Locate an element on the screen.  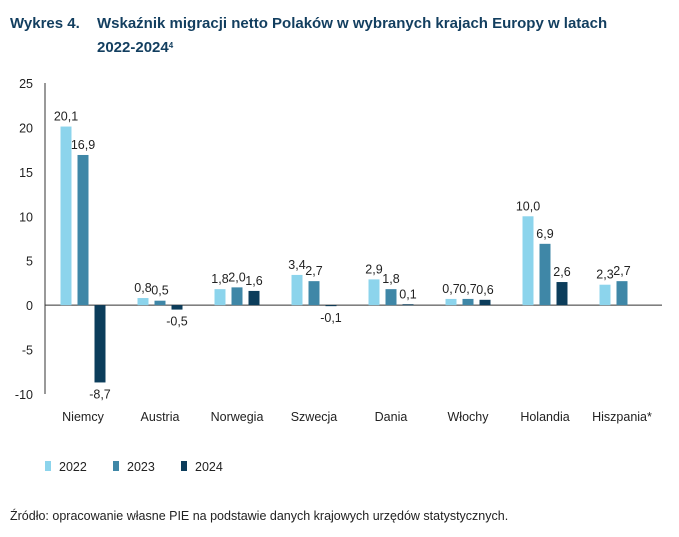
data-label: 0,8 is located at coordinates (142, 288).